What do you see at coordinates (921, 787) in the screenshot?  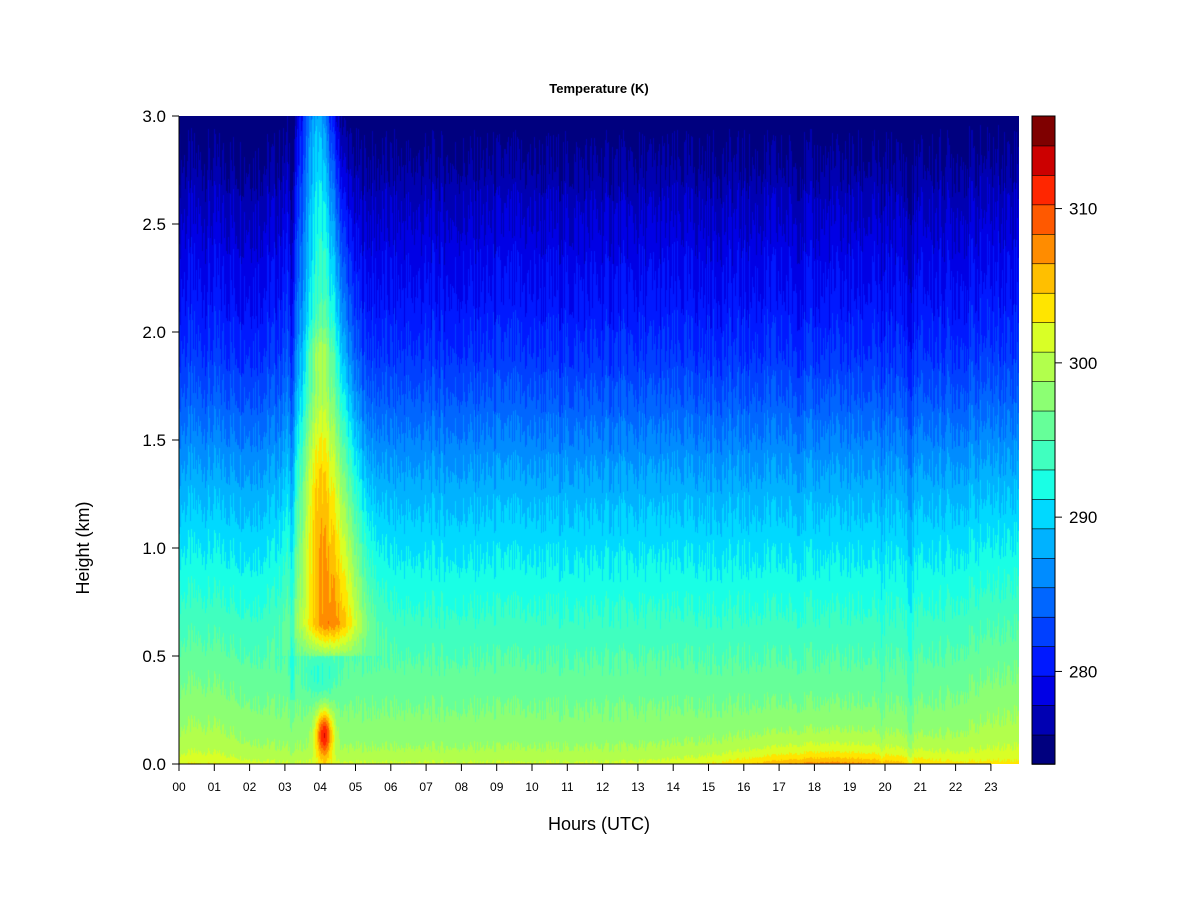 I see `x-tick-label: 21` at bounding box center [921, 787].